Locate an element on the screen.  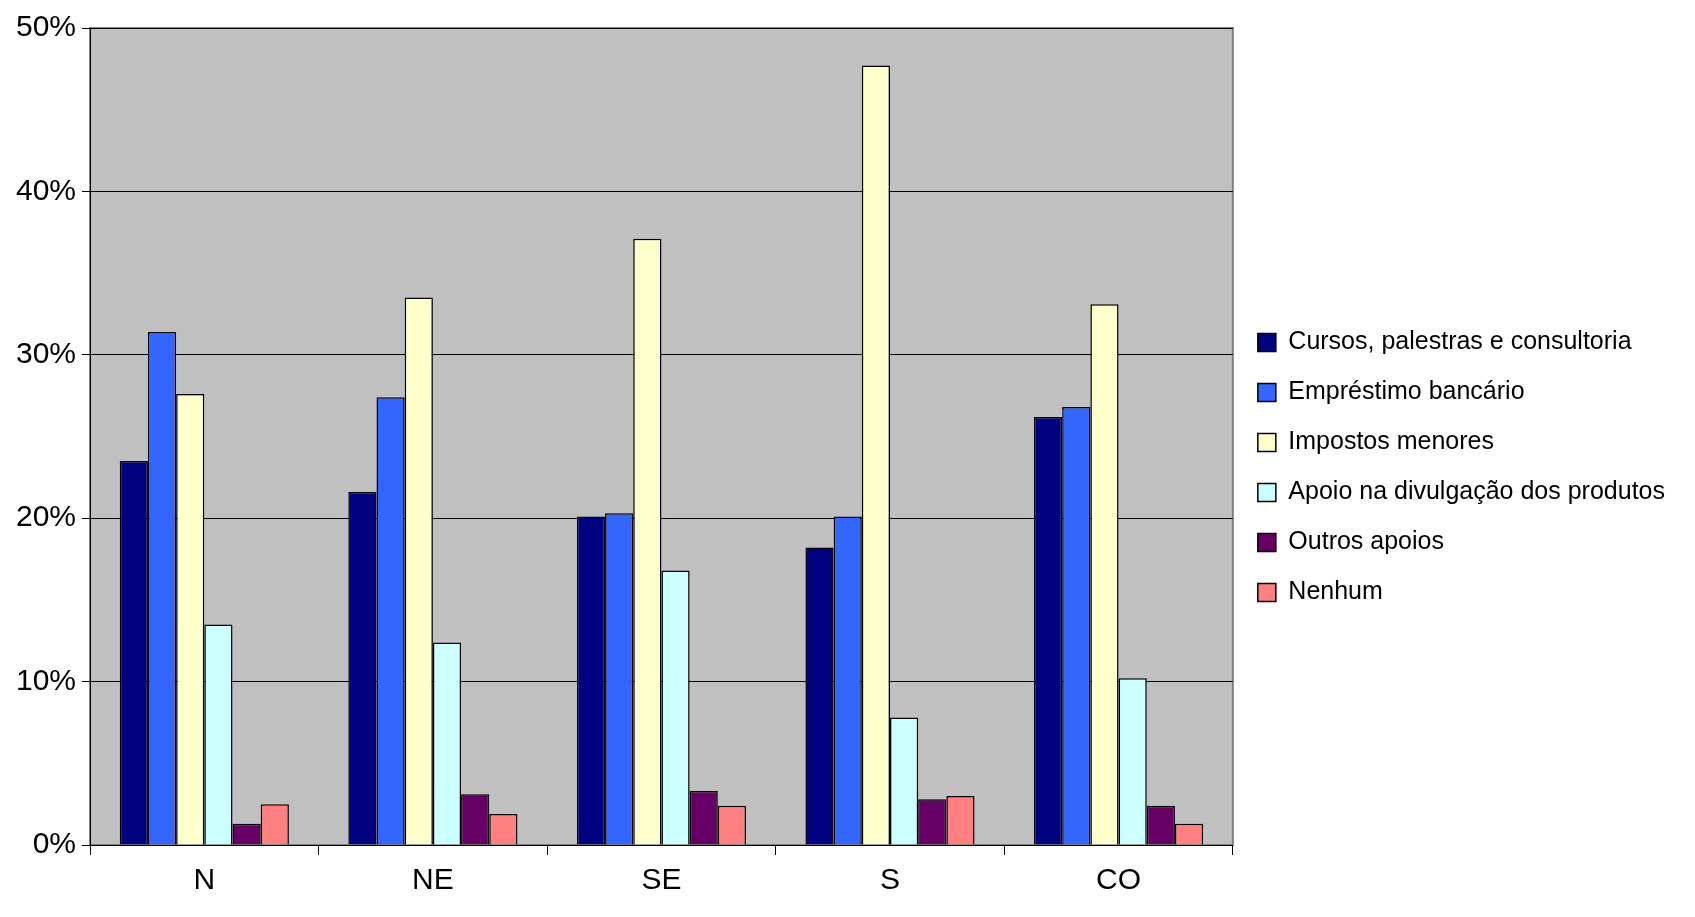
x-tick-label: NE is located at coordinates (433, 879).